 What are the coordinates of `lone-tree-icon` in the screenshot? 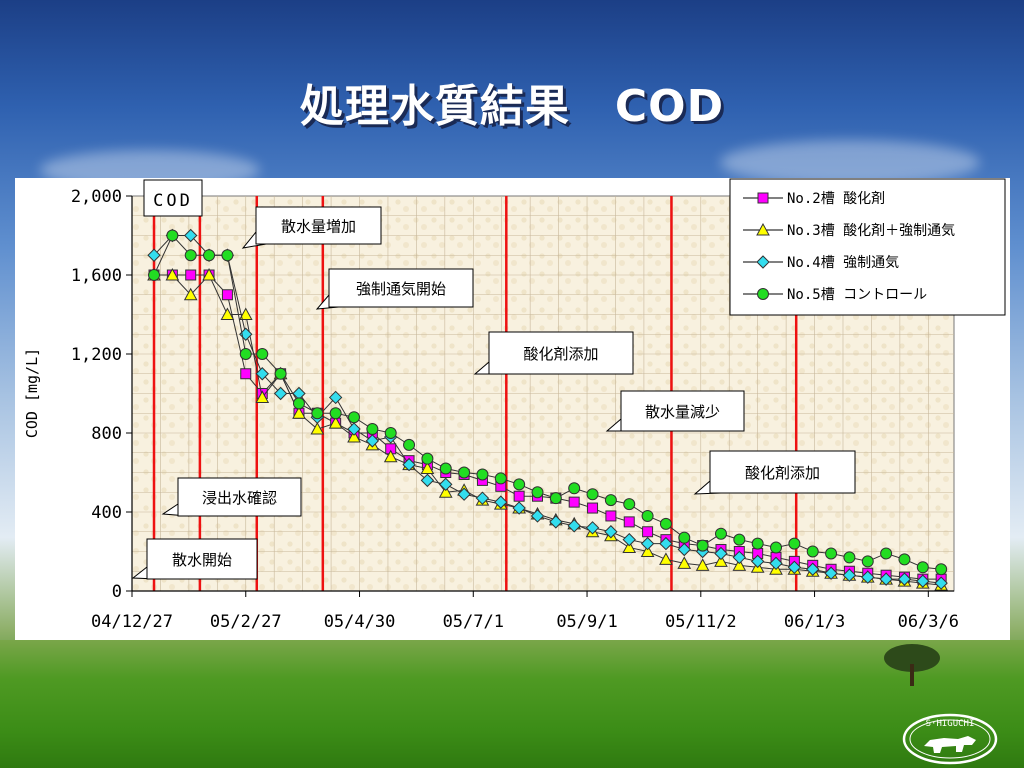 It's located at (912, 665).